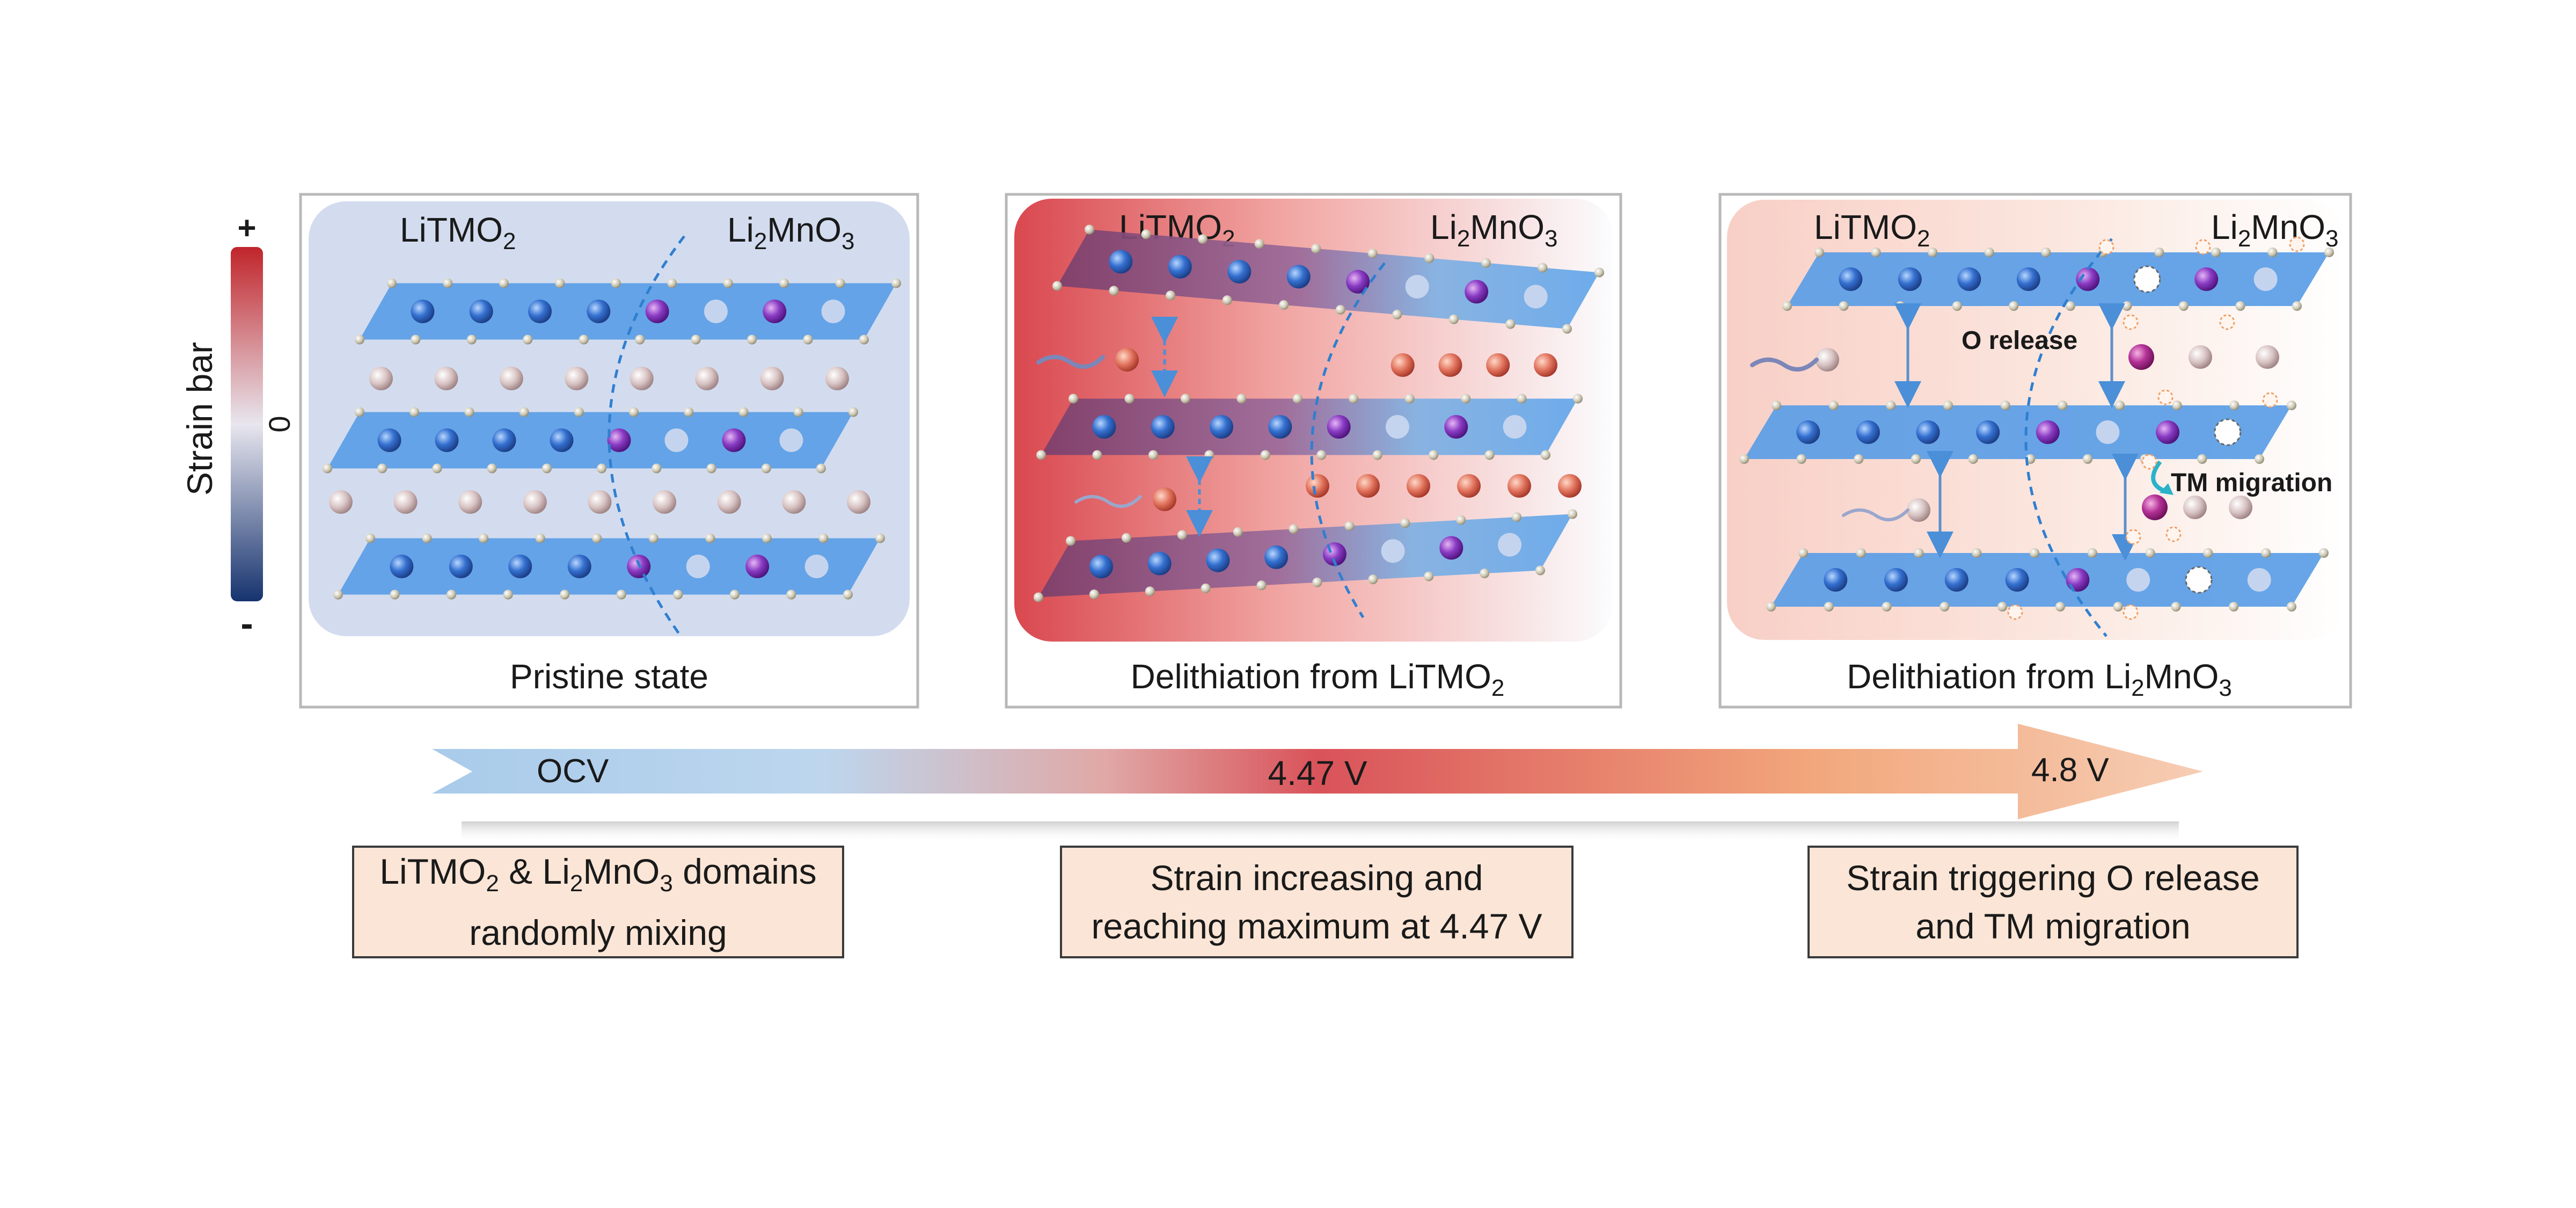  Describe the element at coordinates (609, 451) in the screenshot. I see `panel-pristine: LiTMO2 Li2MnO3 Pristine state` at that location.